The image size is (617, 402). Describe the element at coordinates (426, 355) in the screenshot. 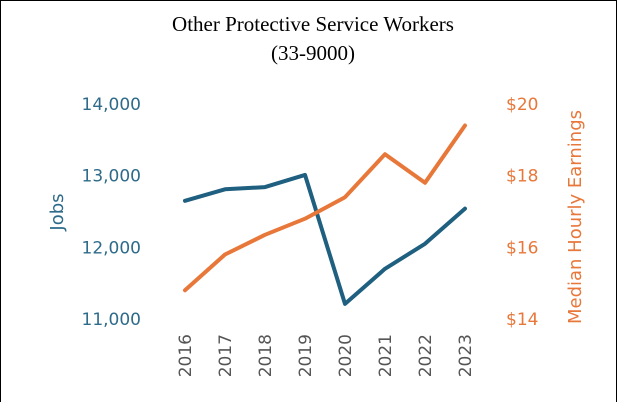

I see `x-tick-label: 2022` at that location.